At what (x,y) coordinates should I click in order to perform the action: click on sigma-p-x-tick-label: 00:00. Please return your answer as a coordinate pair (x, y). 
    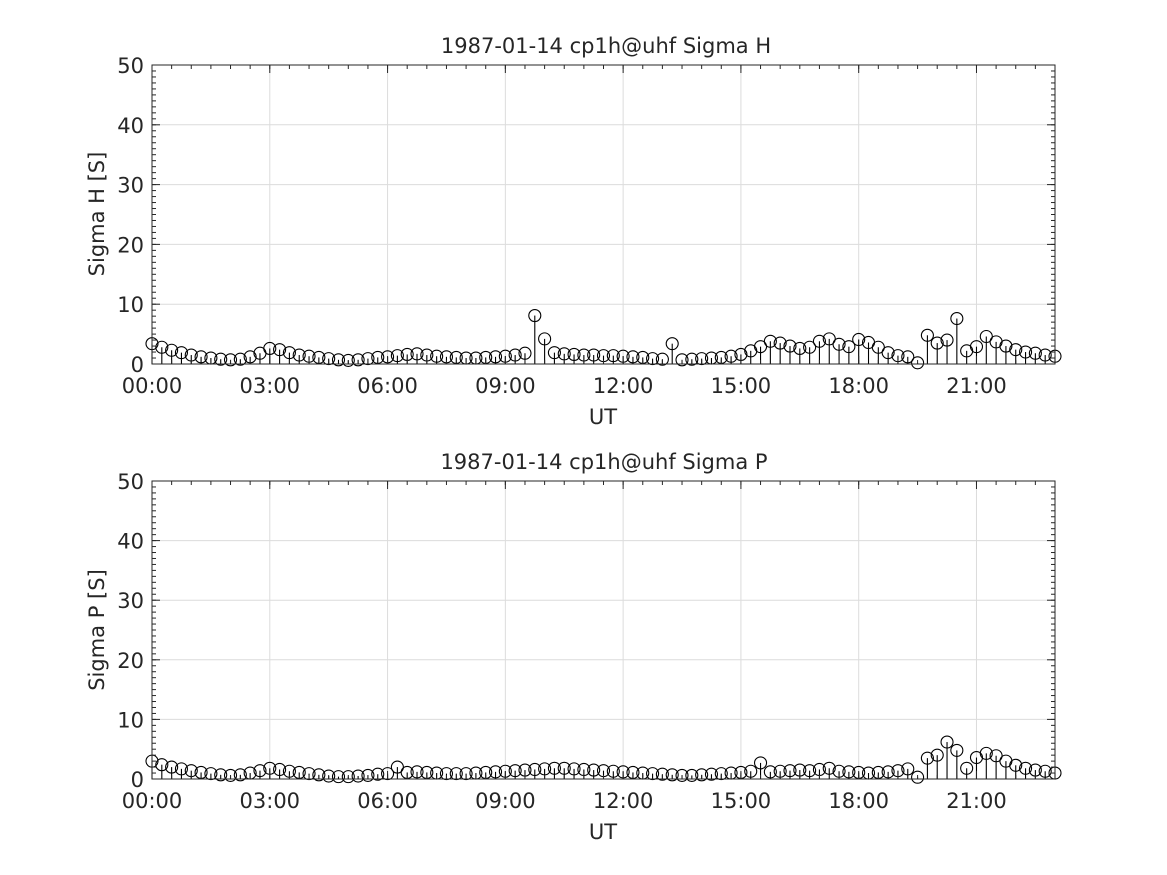
    Looking at the image, I should click on (152, 801).